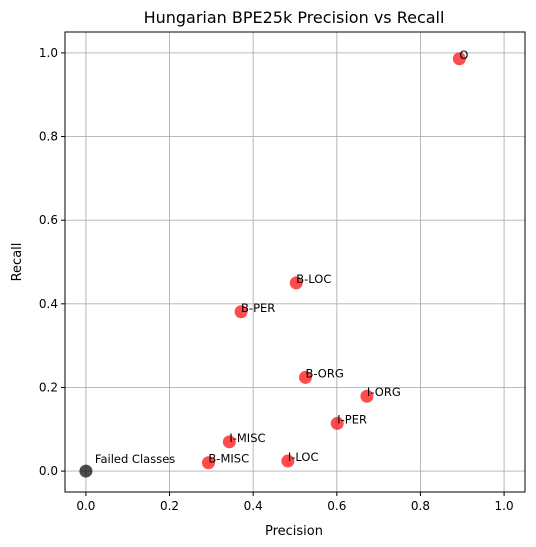  Describe the element at coordinates (48, 53) in the screenshot. I see `y-tick-label: 1.0` at that location.